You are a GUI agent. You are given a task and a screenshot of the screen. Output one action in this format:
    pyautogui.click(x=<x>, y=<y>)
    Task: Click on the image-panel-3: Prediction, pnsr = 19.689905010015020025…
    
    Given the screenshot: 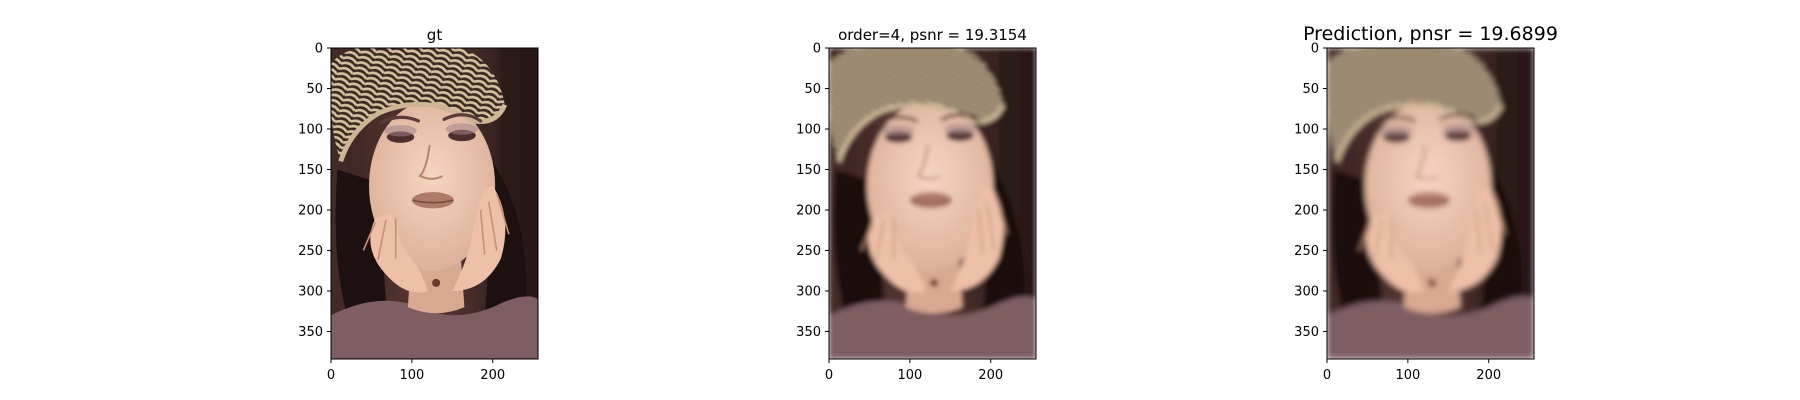 What is the action you would take?
    pyautogui.click(x=1426, y=203)
    